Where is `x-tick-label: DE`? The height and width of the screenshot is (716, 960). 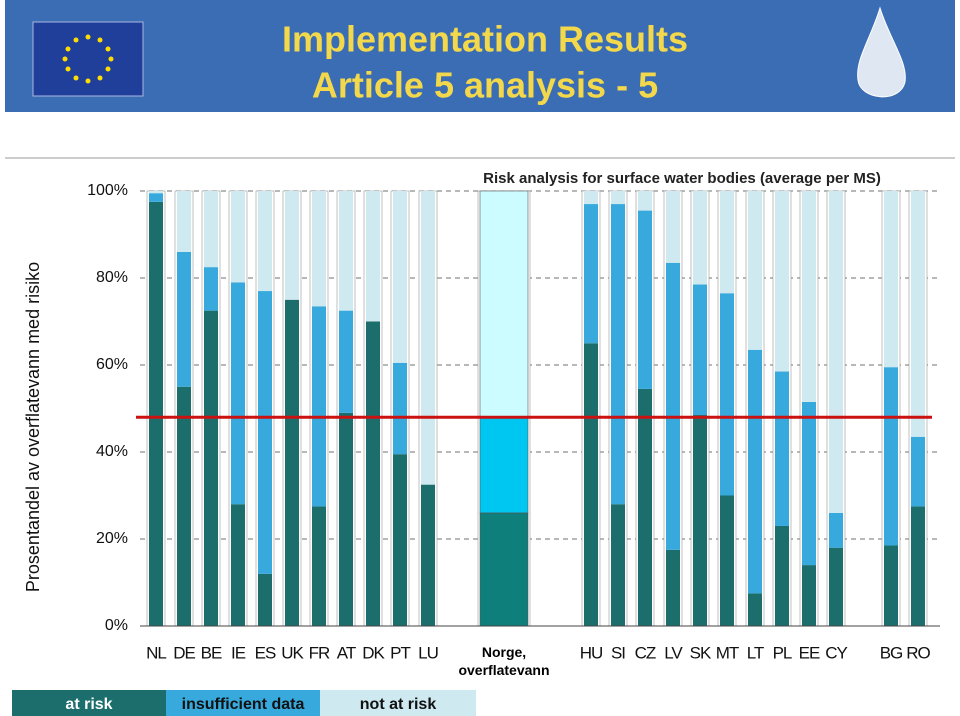
x-tick-label: DE is located at coordinates (184, 652).